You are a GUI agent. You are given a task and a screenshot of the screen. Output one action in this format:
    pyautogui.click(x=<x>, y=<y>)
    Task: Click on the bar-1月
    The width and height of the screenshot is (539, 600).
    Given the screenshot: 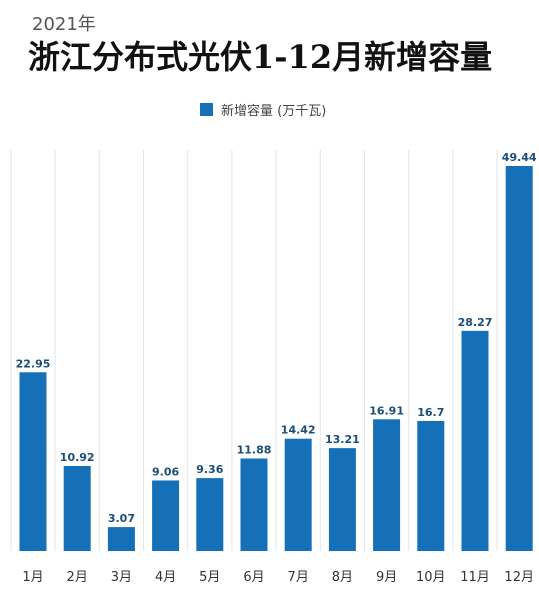 What is the action you would take?
    pyautogui.click(x=33, y=461)
    